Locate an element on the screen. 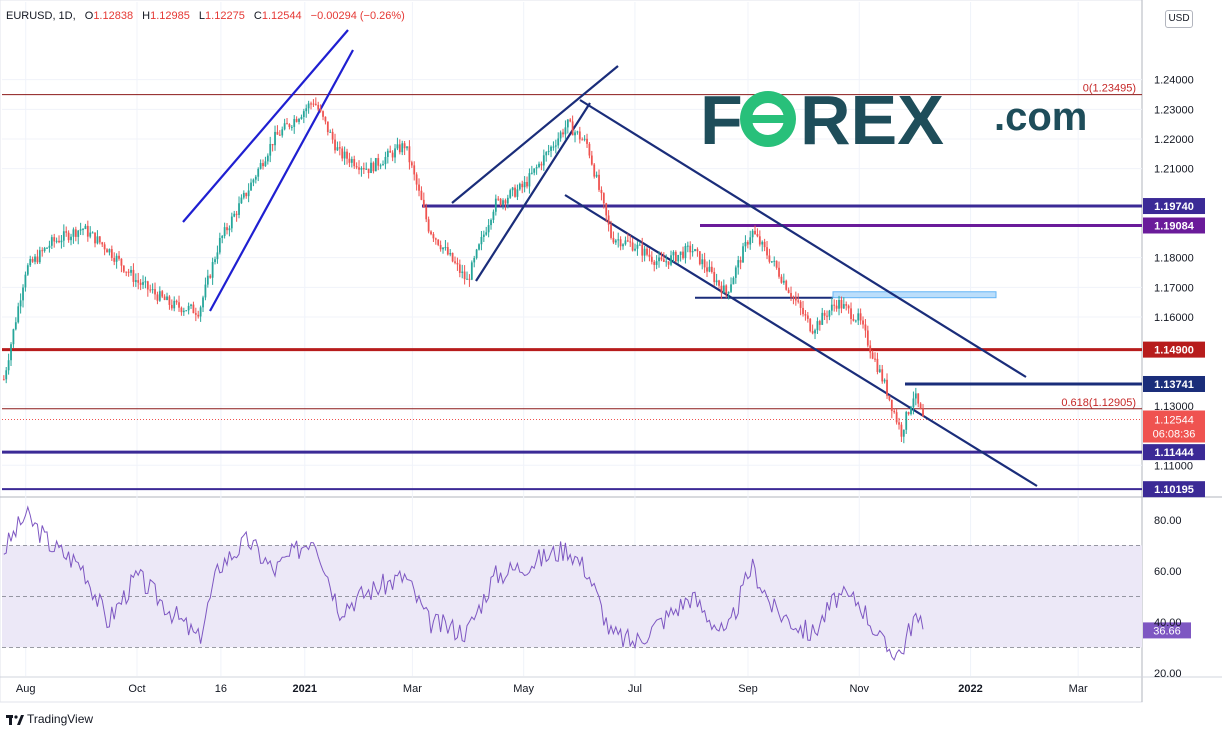  price-tick-label: 1.23000 is located at coordinates (1174, 110).